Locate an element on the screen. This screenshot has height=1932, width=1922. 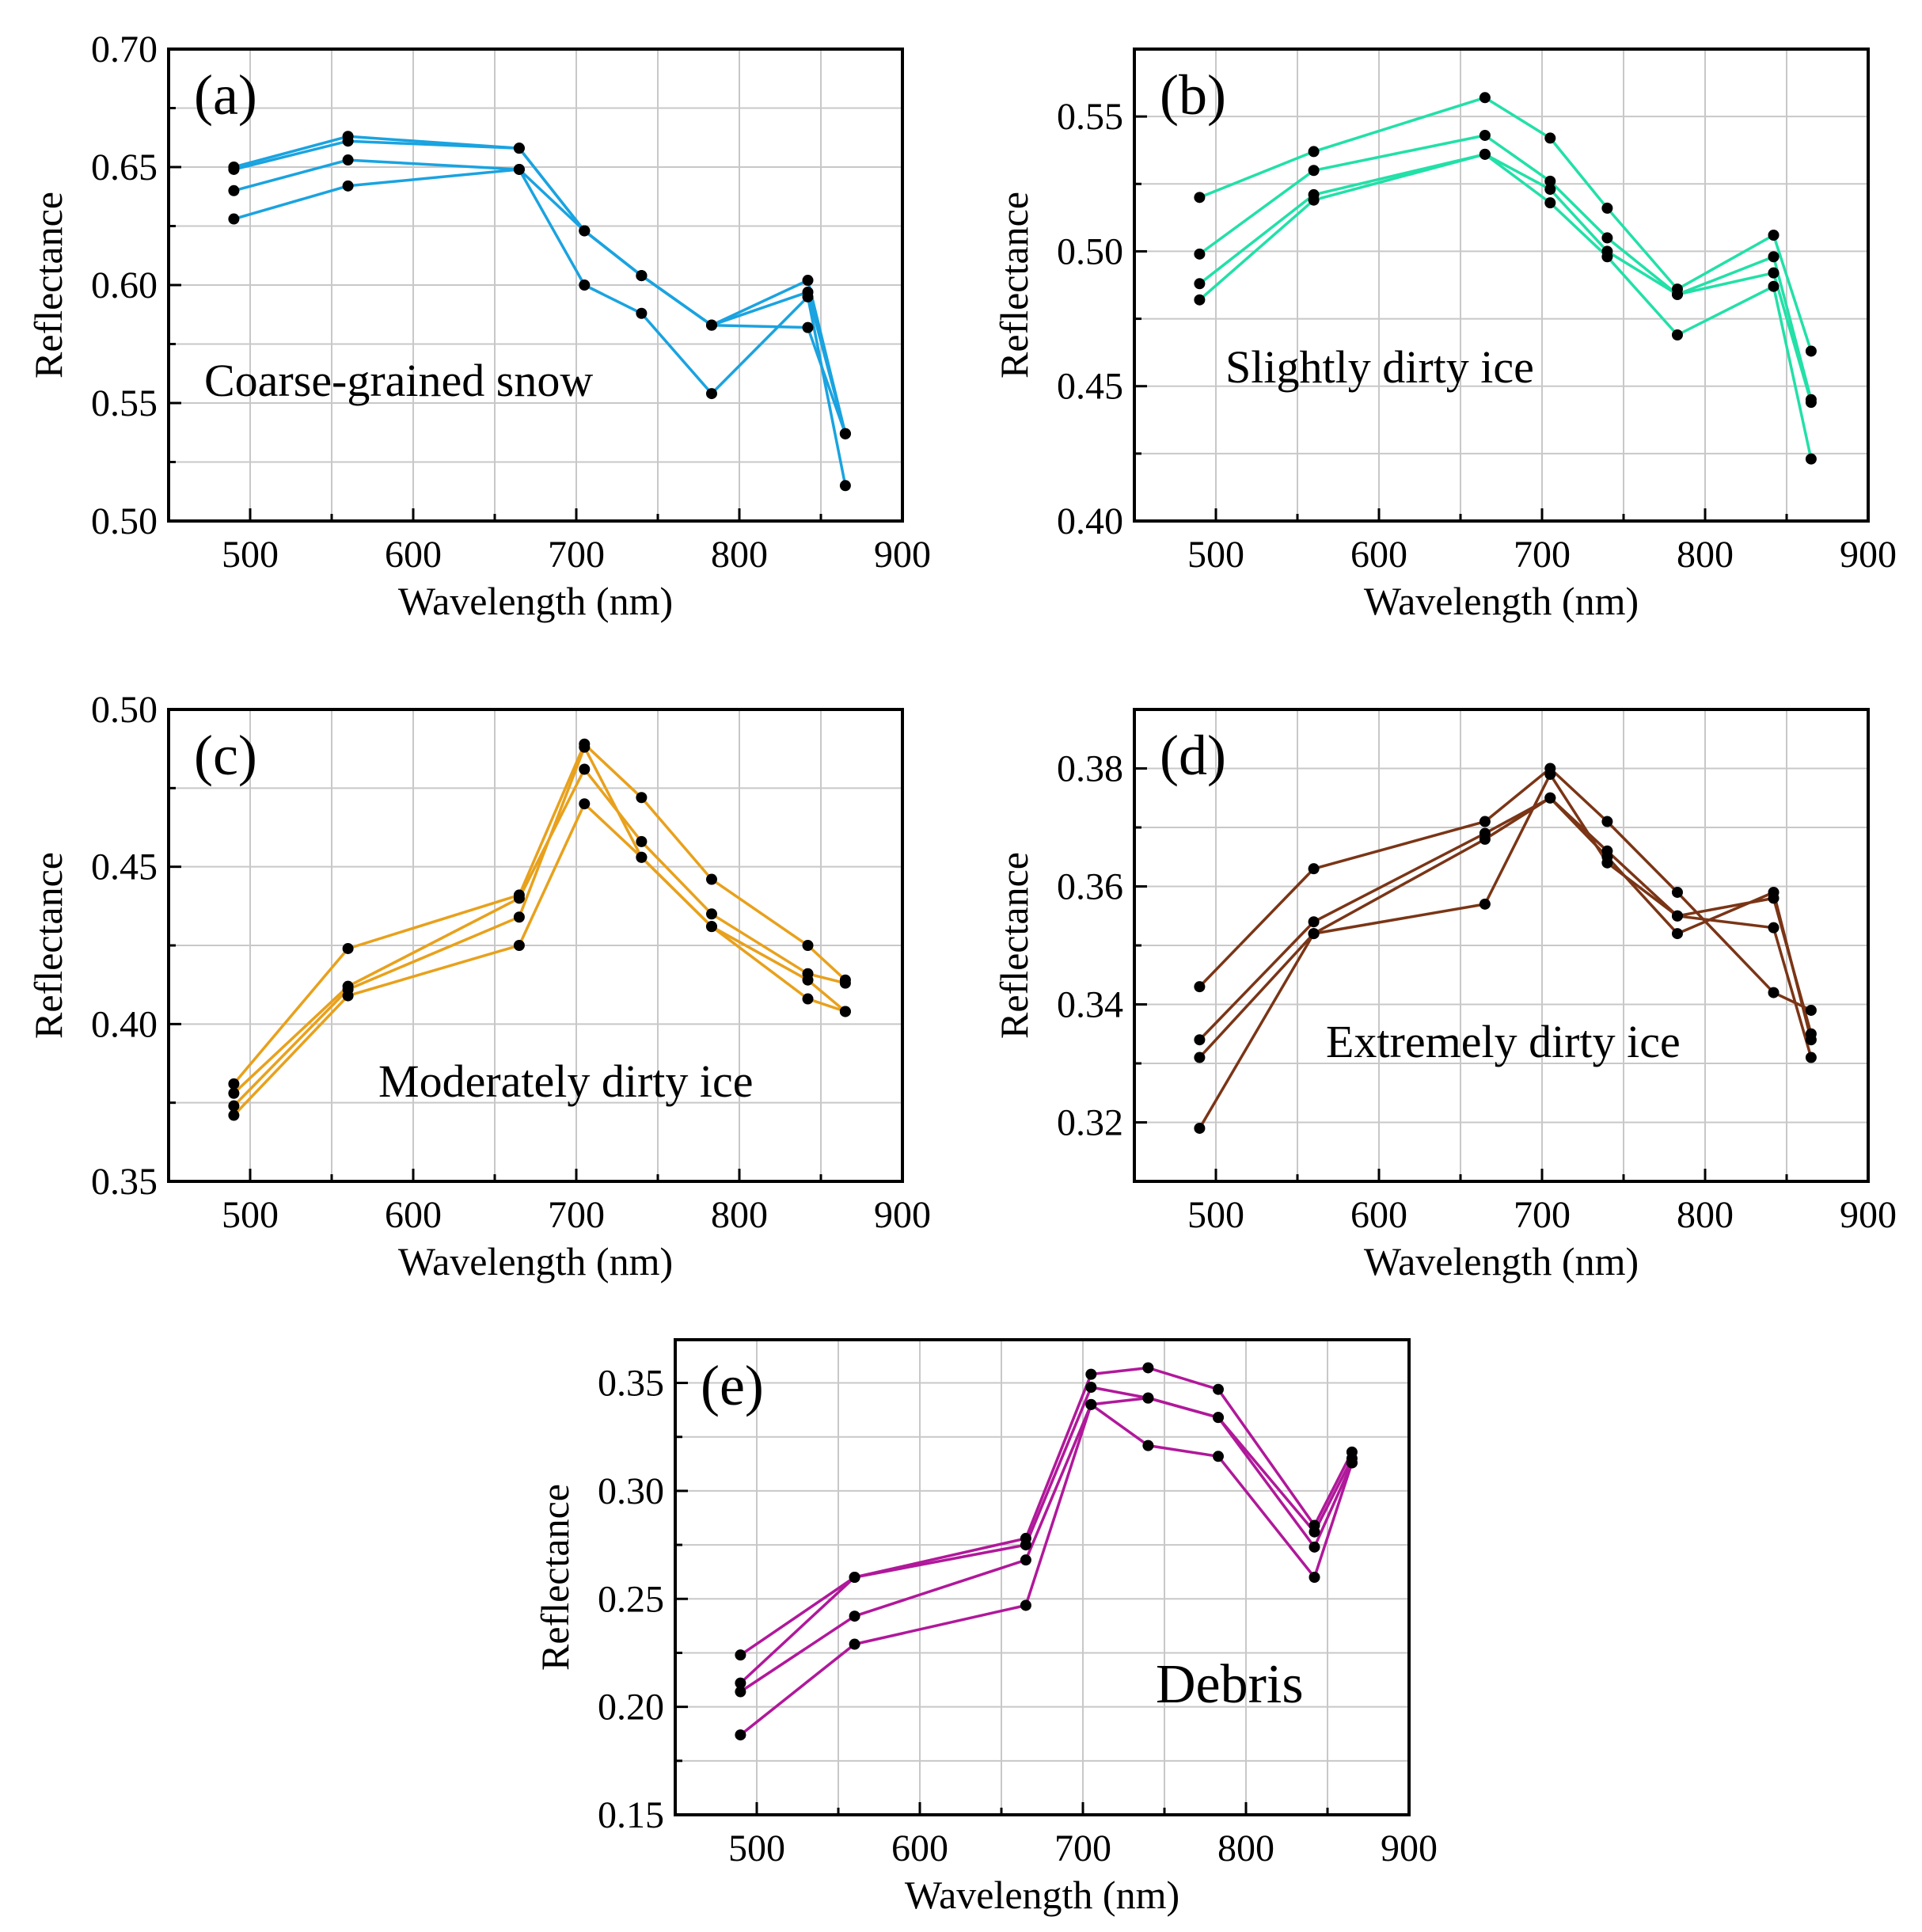
panel-a-grid is located at coordinates (535, 285).